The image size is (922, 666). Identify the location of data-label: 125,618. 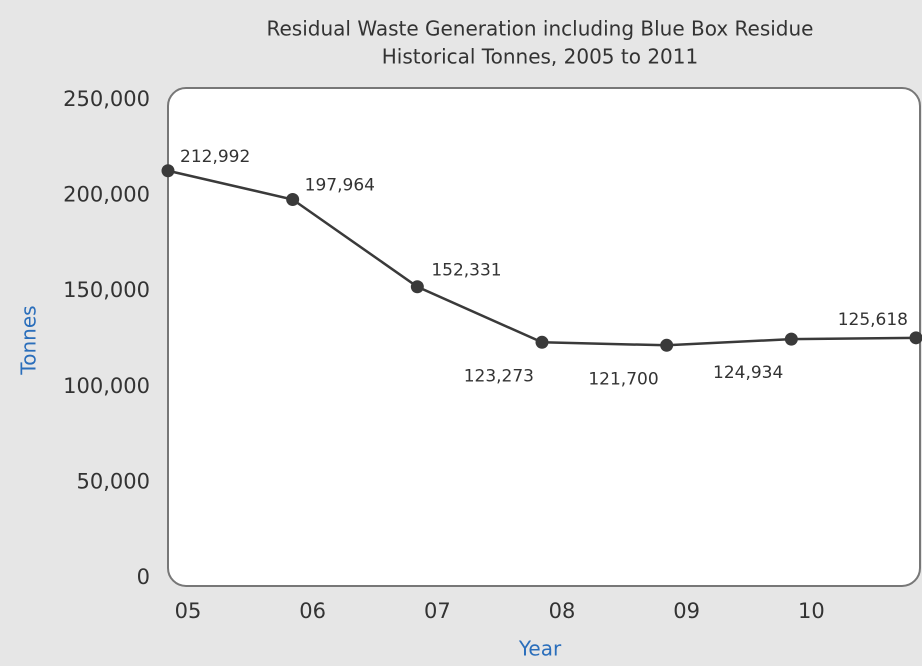
(873, 320).